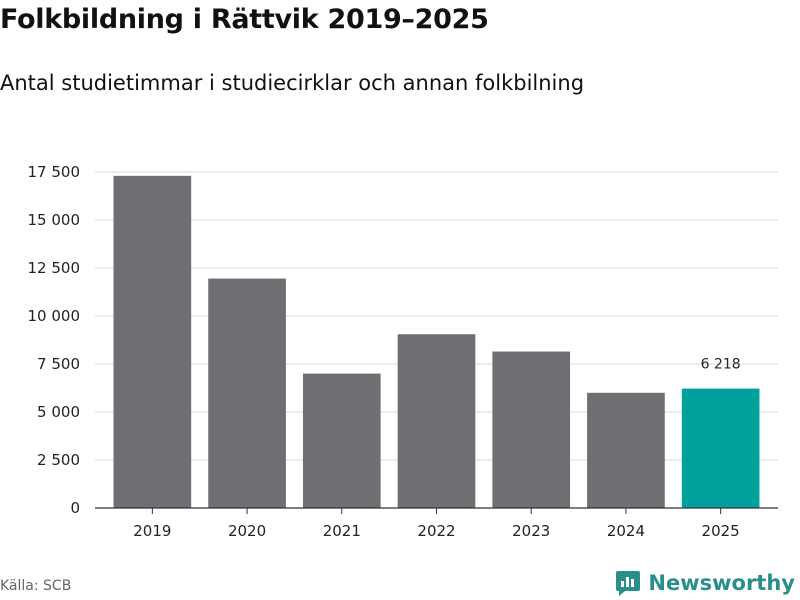 The height and width of the screenshot is (600, 800). What do you see at coordinates (247, 531) in the screenshot?
I see `x-tick-label: 2020` at bounding box center [247, 531].